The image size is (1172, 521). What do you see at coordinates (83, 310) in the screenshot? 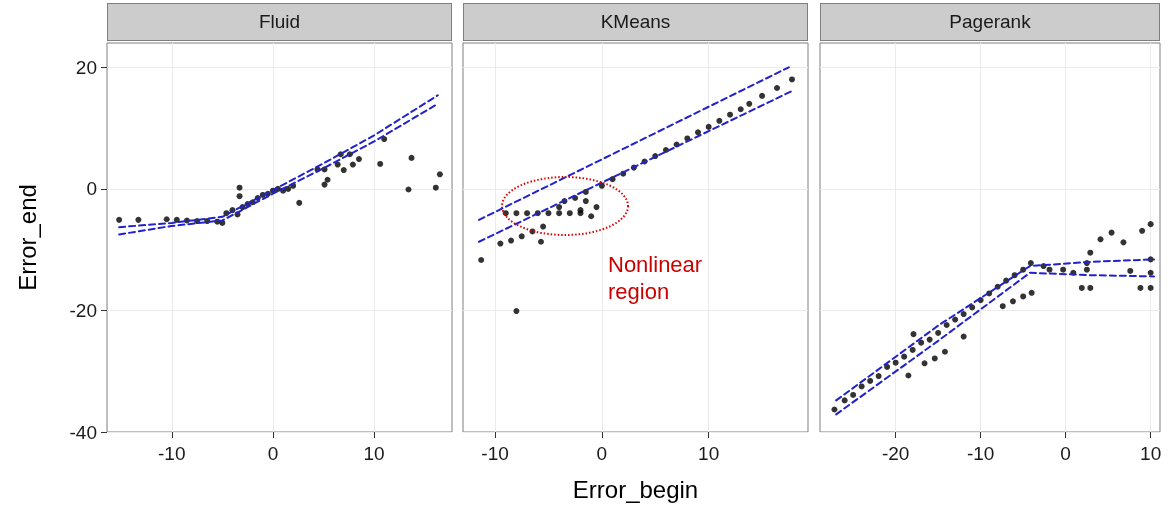
I see `y-tick-label: -20` at bounding box center [83, 310].